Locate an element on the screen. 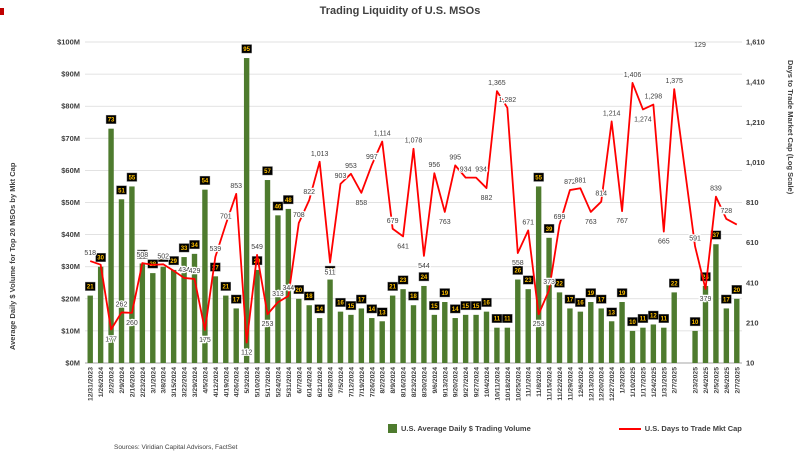 This screenshot has height=471, width=800. legend-item-volume: U.S. Average Daily $ Trading Volume is located at coordinates (459, 428).